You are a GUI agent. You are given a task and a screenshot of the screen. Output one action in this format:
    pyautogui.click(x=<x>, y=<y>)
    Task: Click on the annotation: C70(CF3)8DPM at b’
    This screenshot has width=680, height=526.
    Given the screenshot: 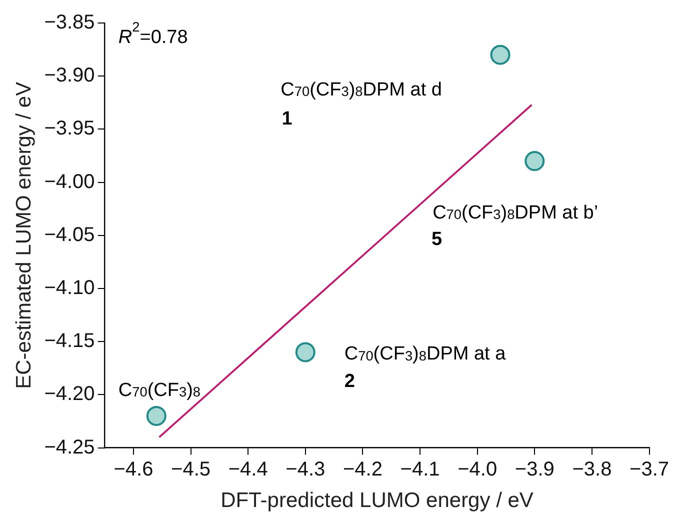 What is the action you would take?
    pyautogui.click(x=515, y=213)
    